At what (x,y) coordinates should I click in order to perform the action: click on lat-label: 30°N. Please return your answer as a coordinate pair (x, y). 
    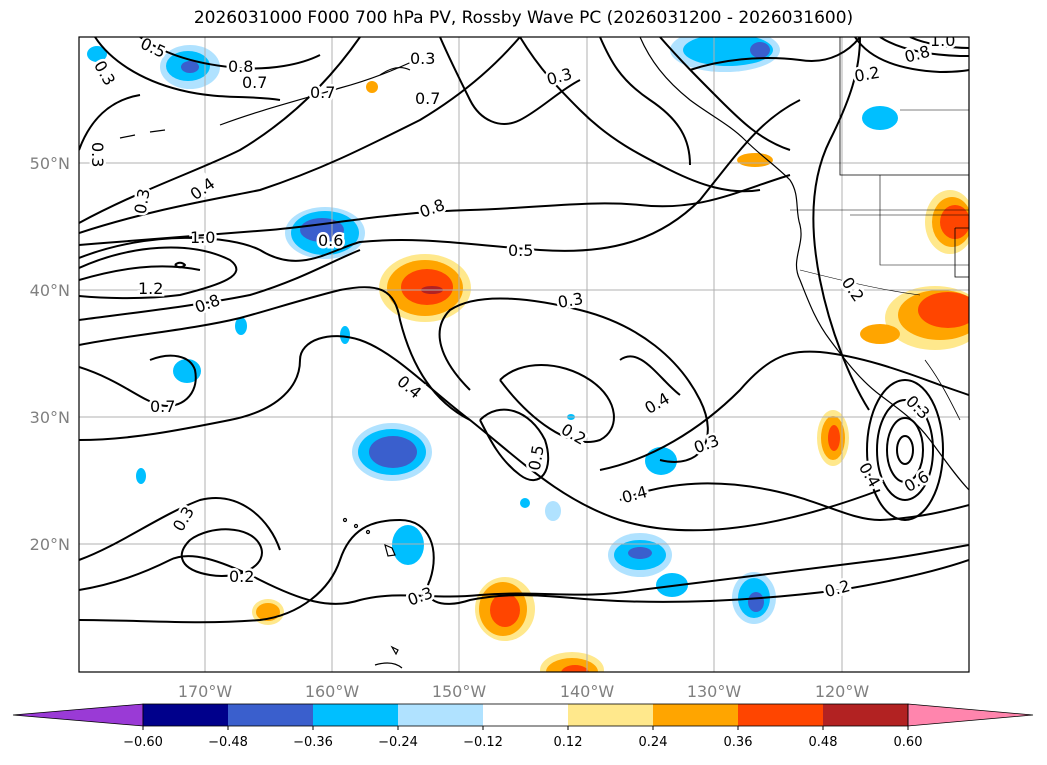
    Looking at the image, I should click on (50, 417).